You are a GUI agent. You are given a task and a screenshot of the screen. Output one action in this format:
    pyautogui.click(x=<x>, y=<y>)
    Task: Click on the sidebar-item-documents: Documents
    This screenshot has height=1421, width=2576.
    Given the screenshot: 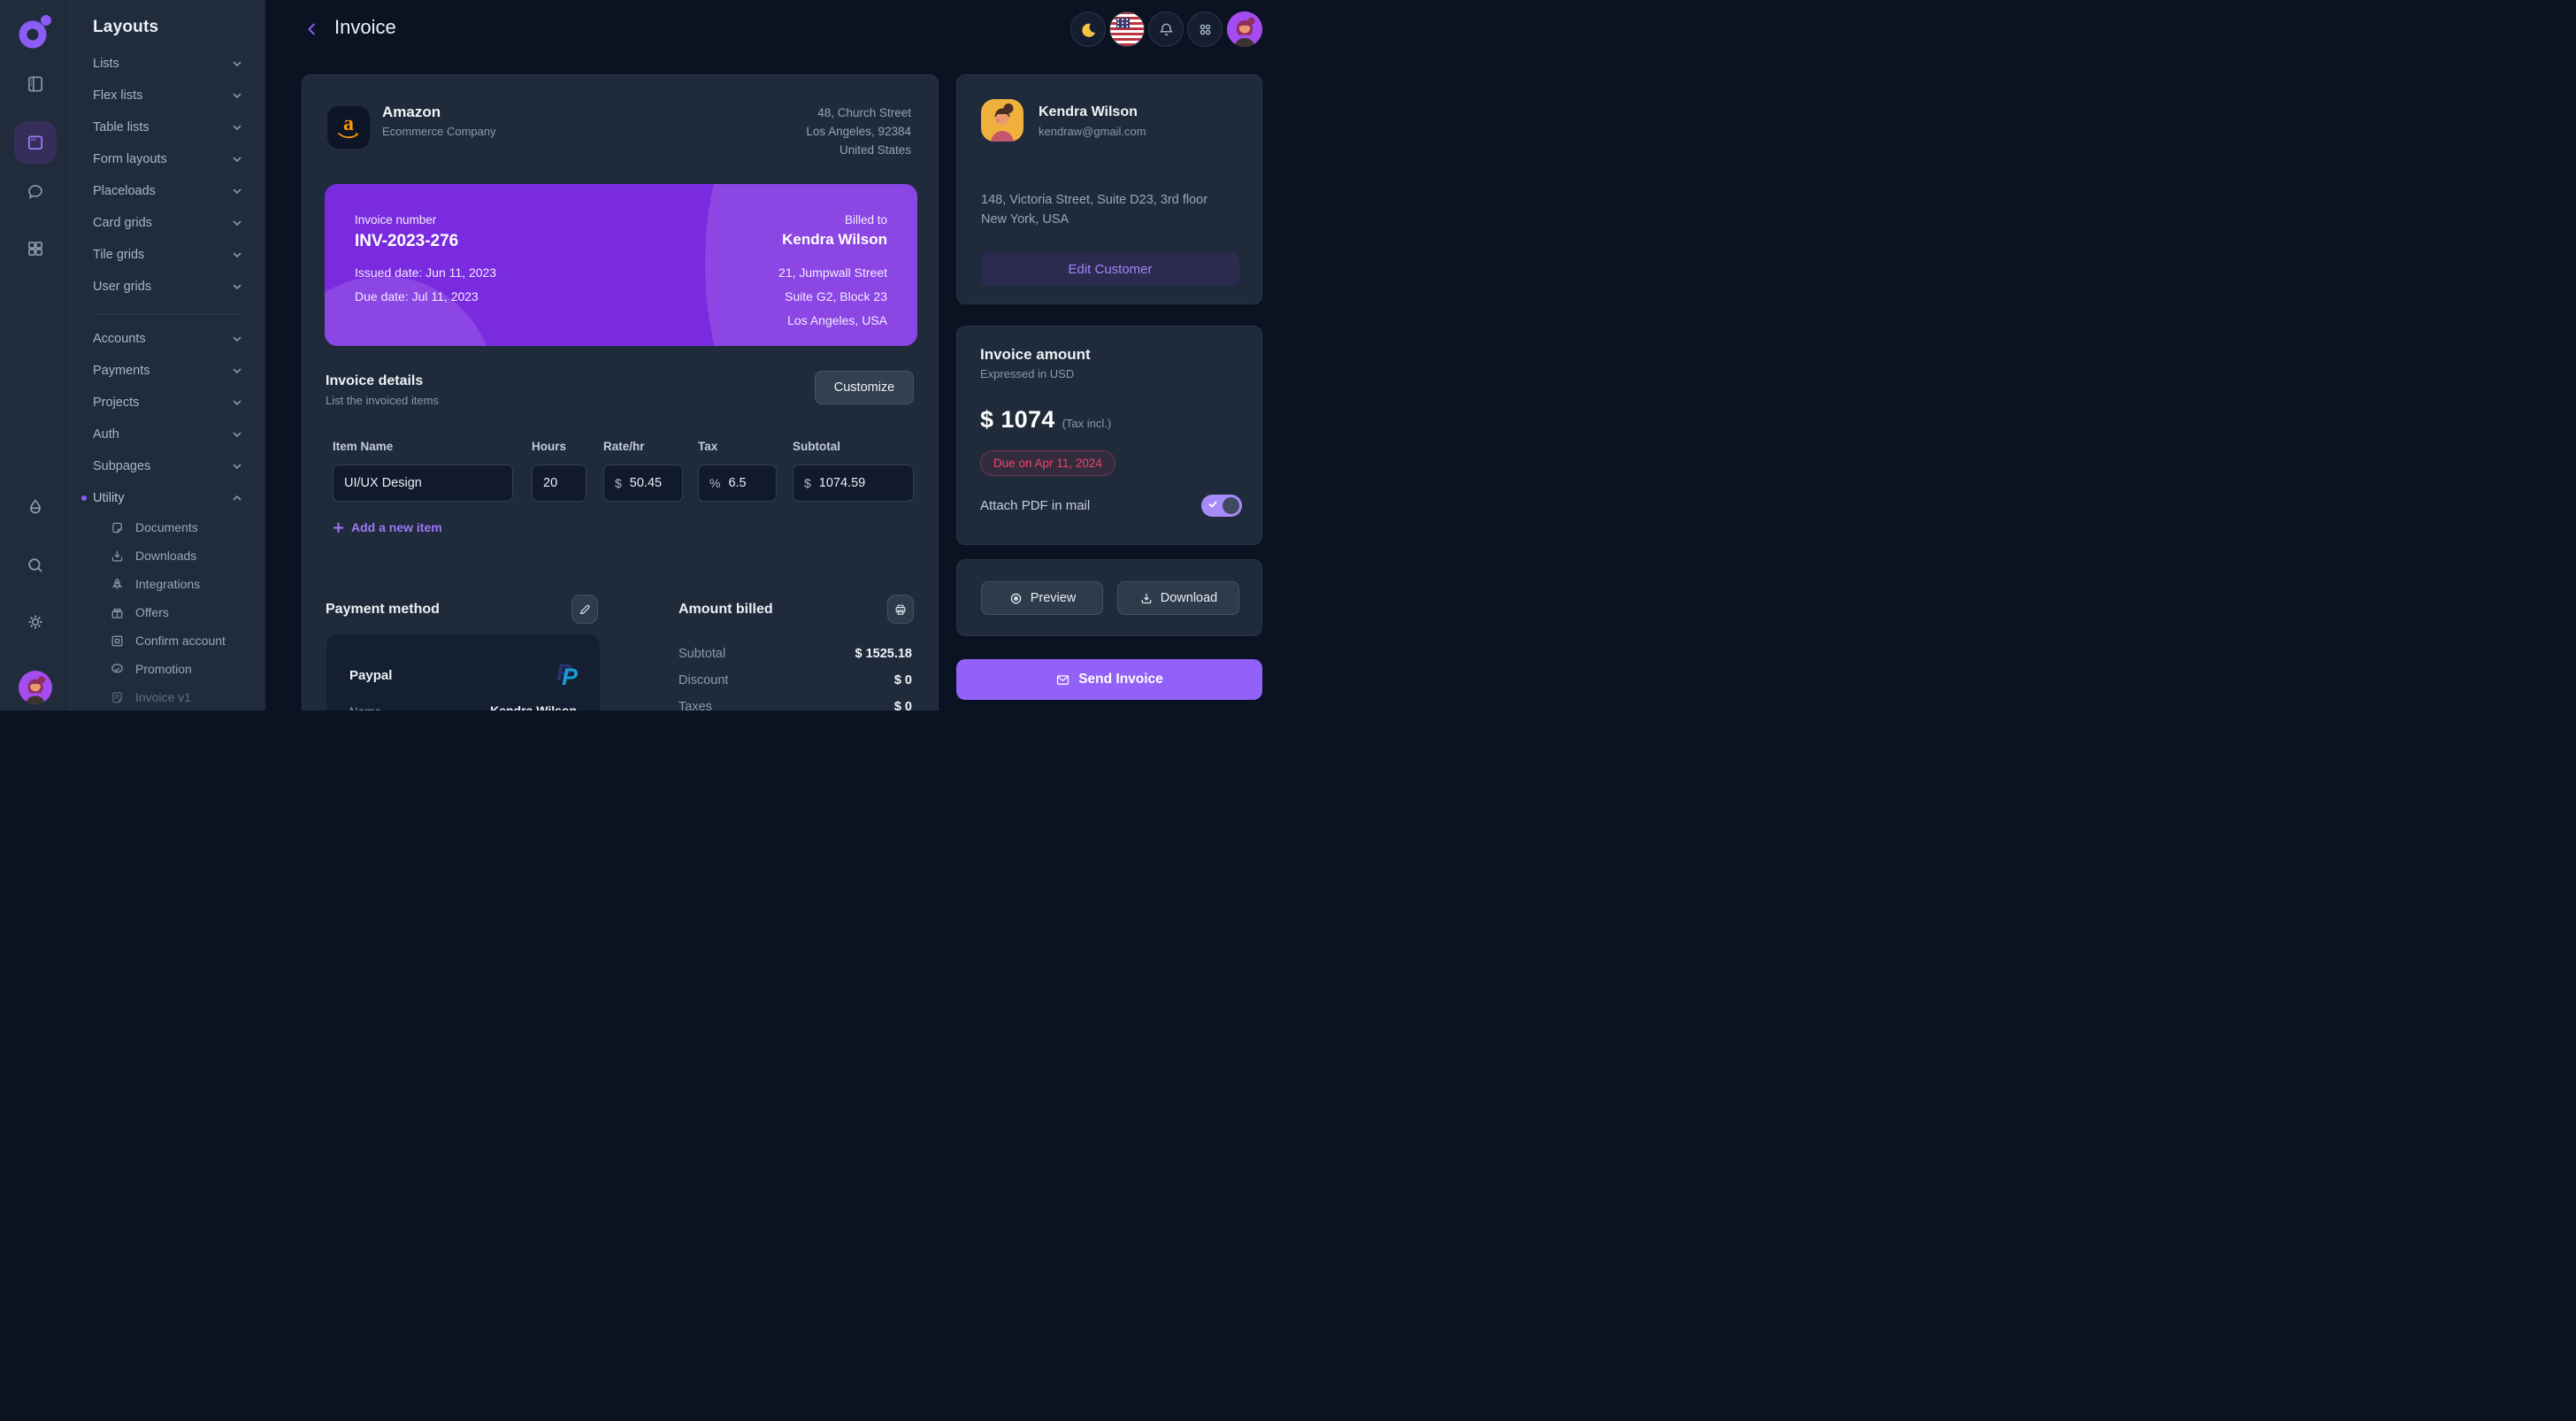 What is the action you would take?
    pyautogui.click(x=179, y=527)
    